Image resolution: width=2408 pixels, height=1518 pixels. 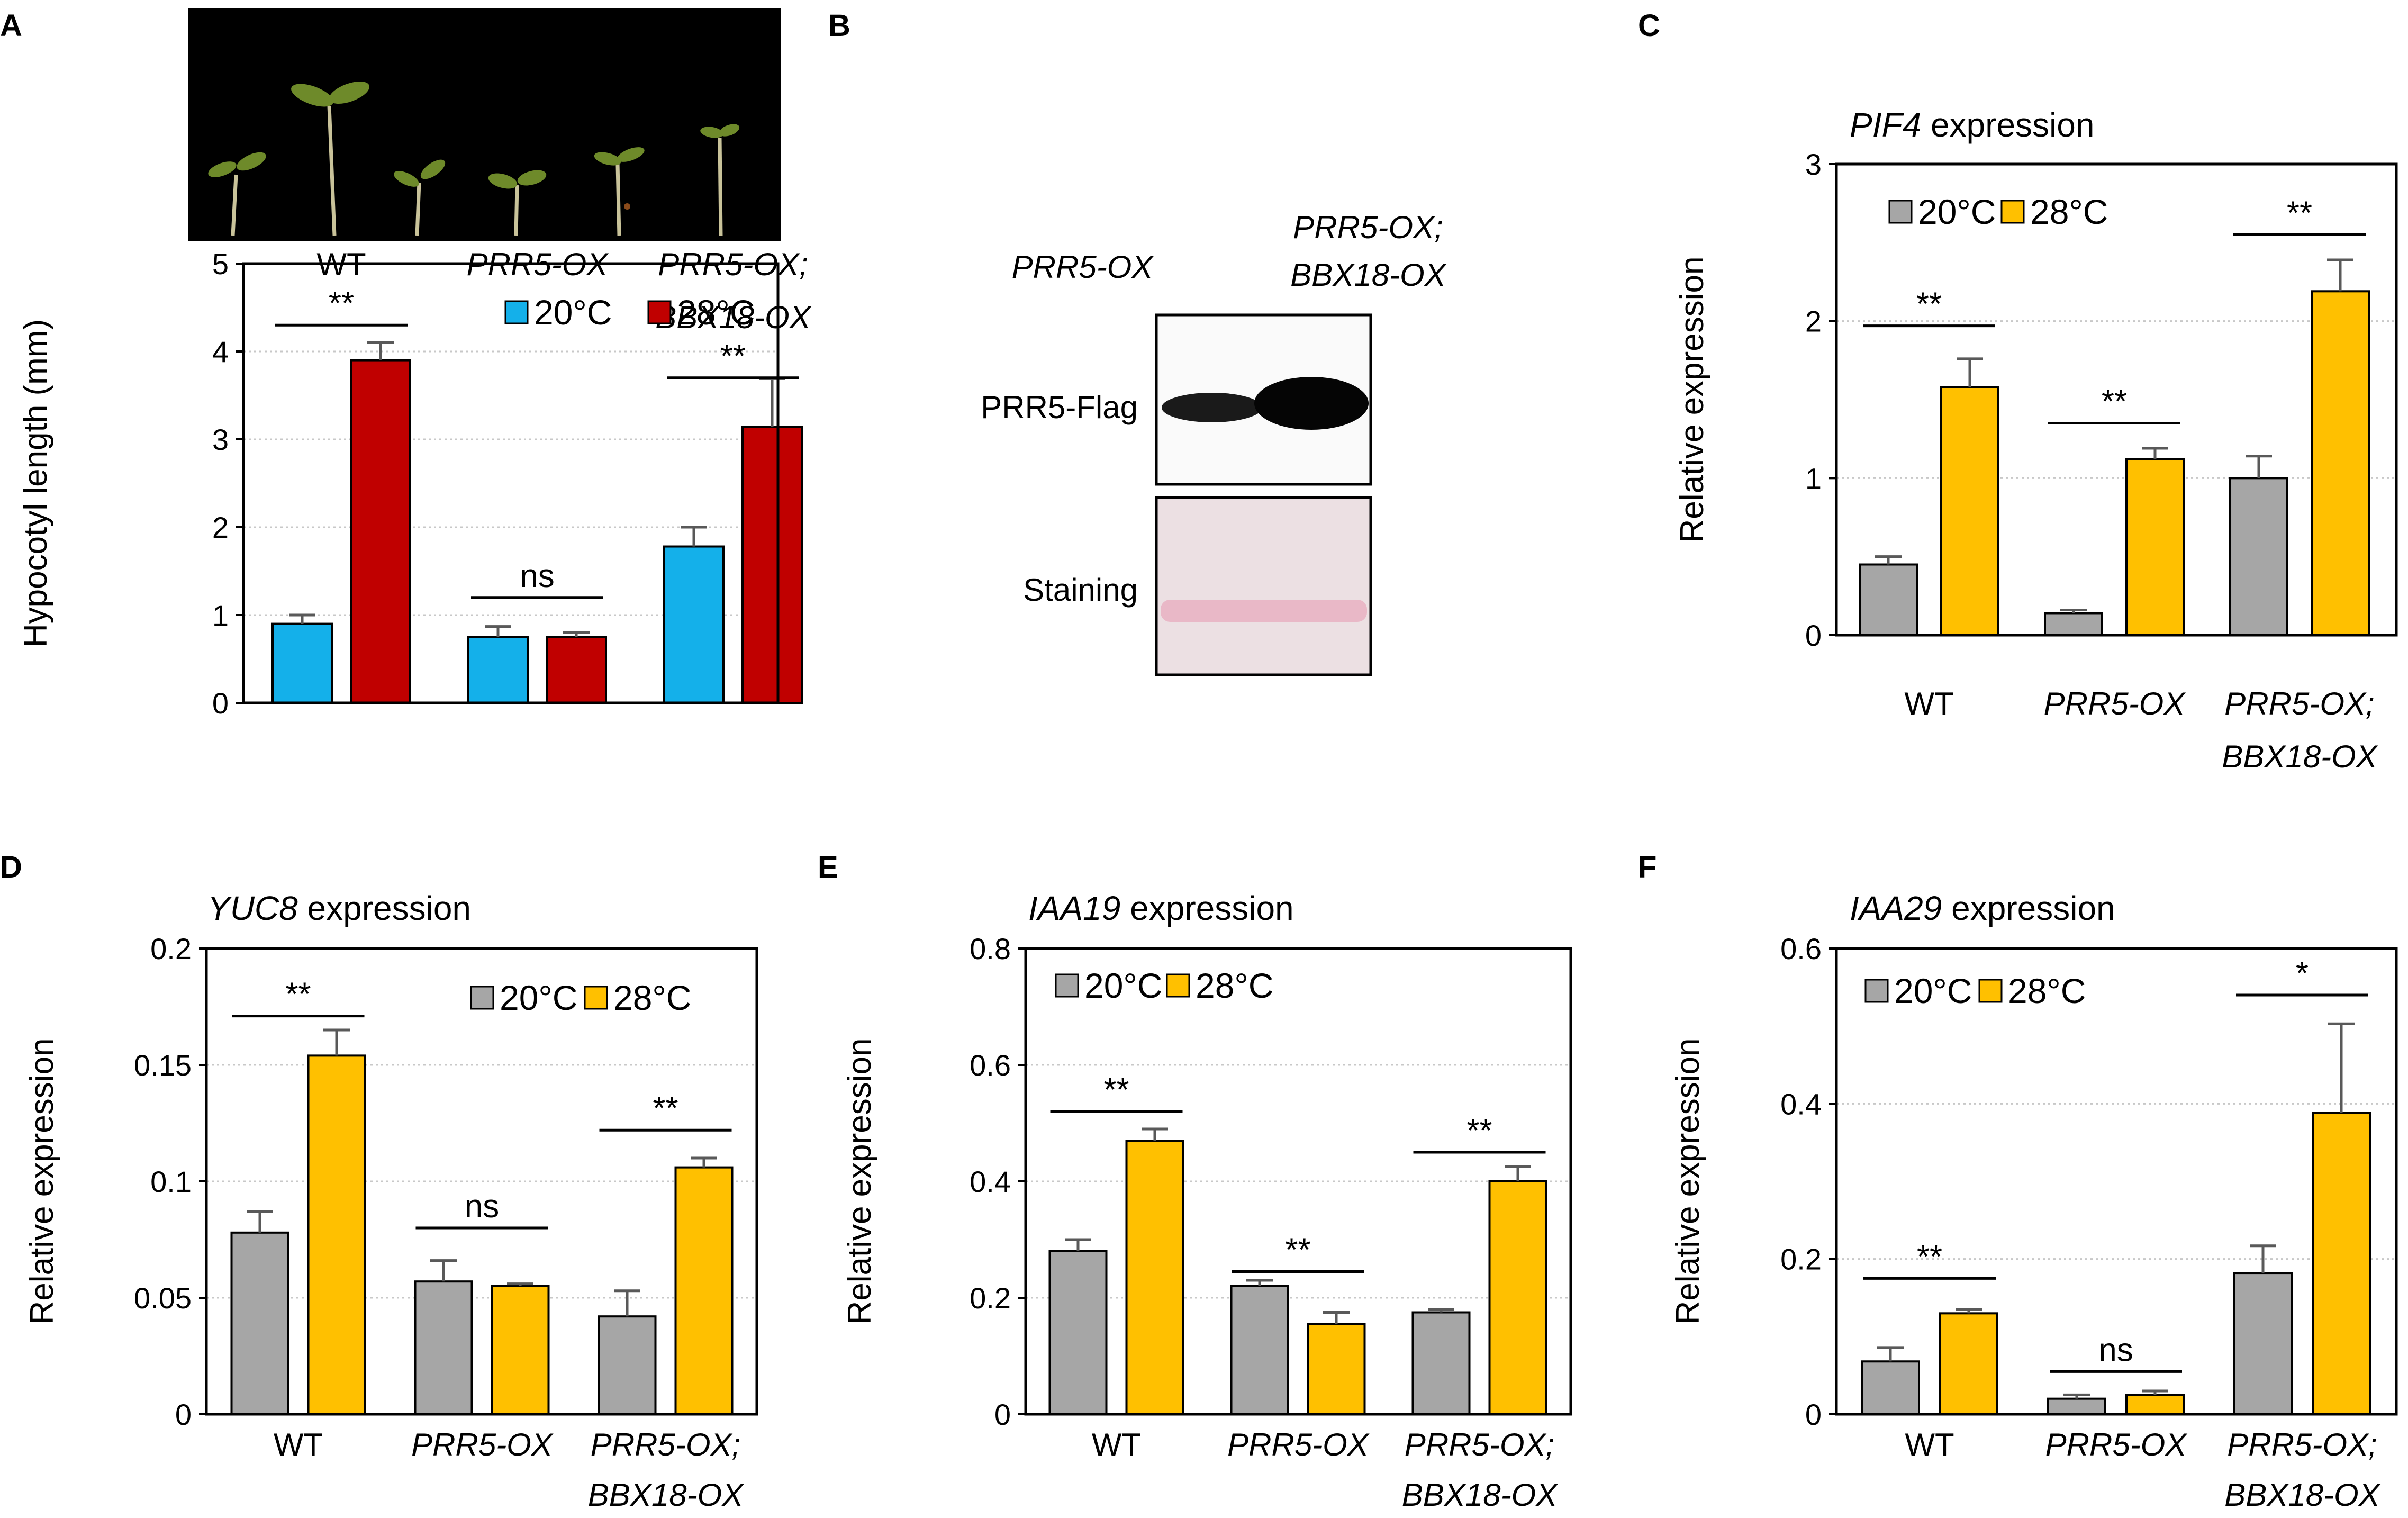 What do you see at coordinates (1368, 227) in the screenshot?
I see `blot-lane-label-prr5-ox-line1: PRR5-OX;` at bounding box center [1368, 227].